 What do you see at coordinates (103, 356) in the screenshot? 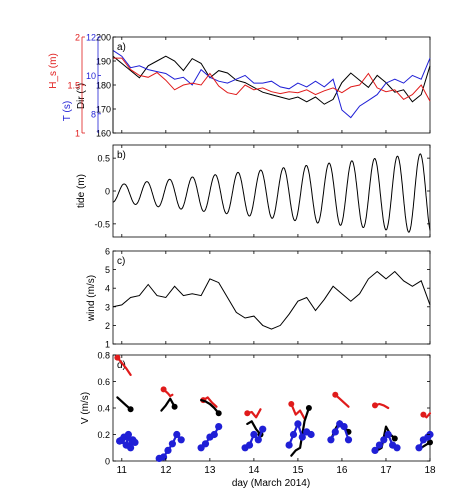
I see `y-tick-label: 0.8` at bounding box center [103, 356].